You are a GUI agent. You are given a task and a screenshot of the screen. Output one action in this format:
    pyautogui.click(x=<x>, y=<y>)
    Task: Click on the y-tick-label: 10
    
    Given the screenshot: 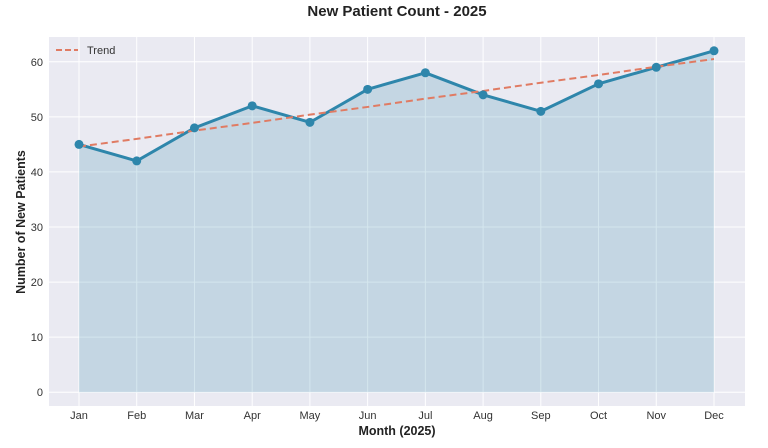 What is the action you would take?
    pyautogui.click(x=37, y=338)
    